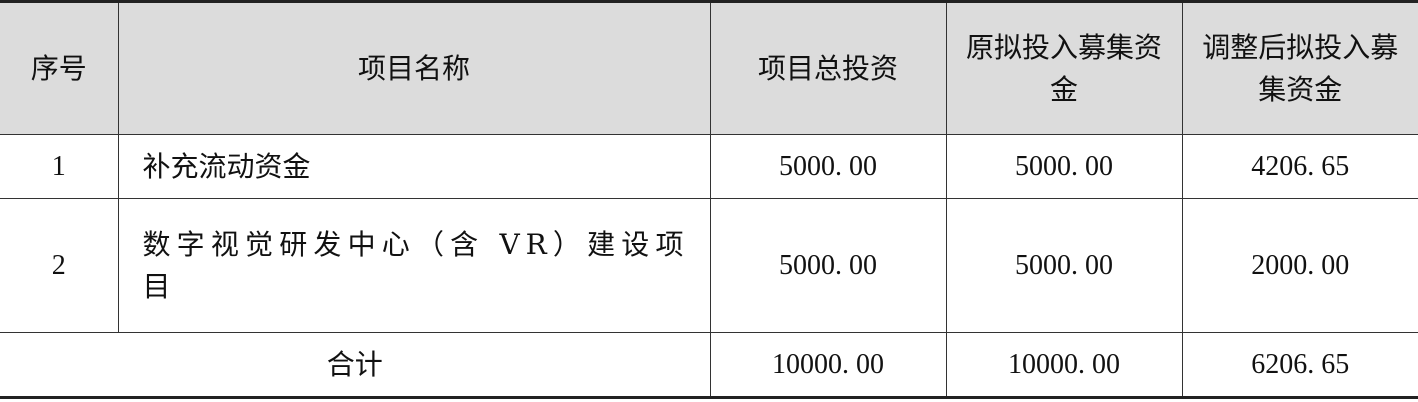 This screenshot has width=1418, height=402. I want to click on total-original-funds: 10000. 00, so click(1064, 365).